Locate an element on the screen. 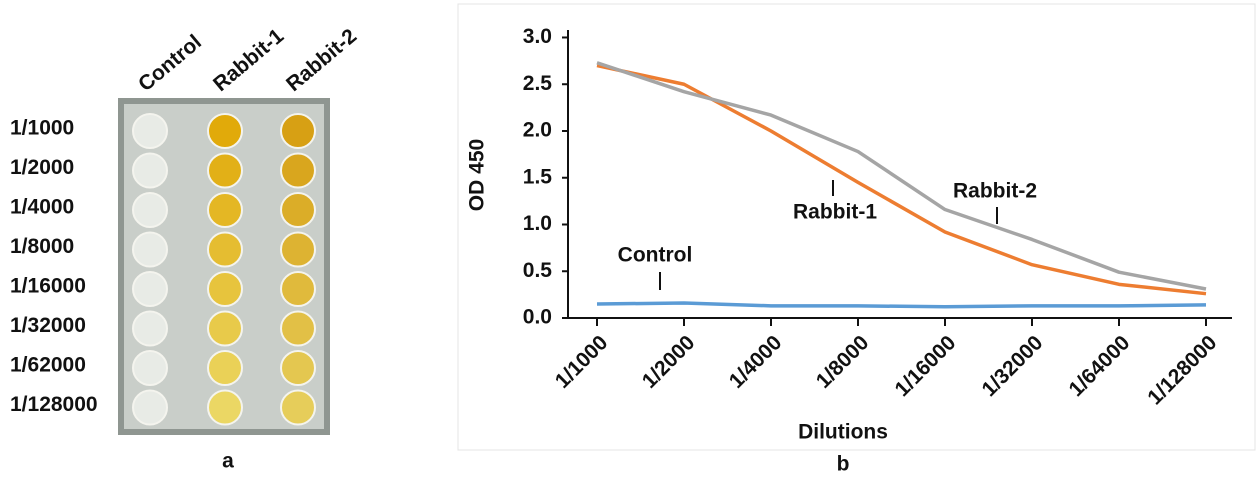  row-label: 1/62000 is located at coordinates (48, 365).